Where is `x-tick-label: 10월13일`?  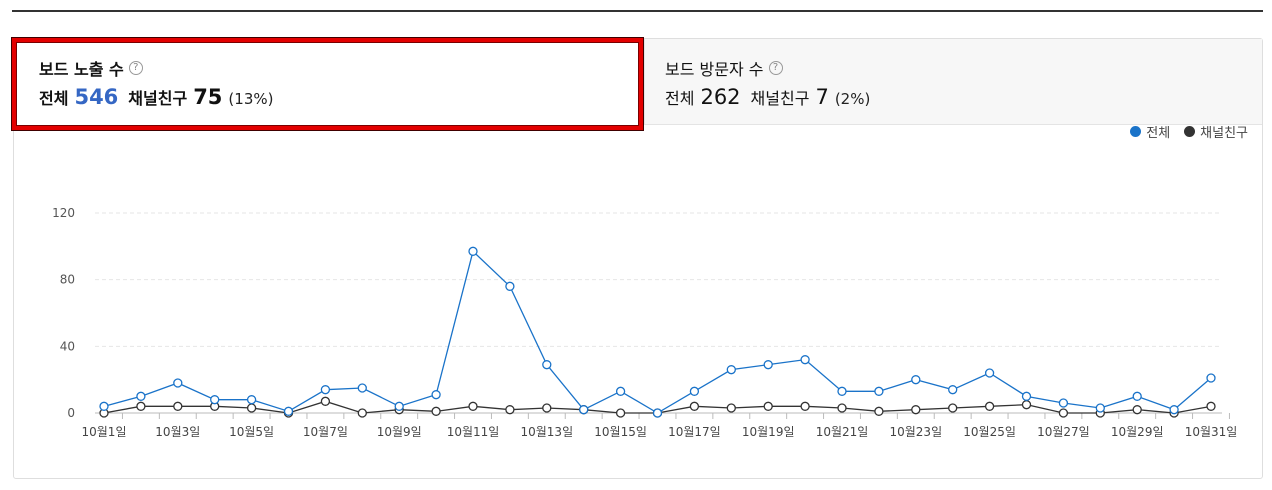 x-tick-label: 10월13일 is located at coordinates (546, 432).